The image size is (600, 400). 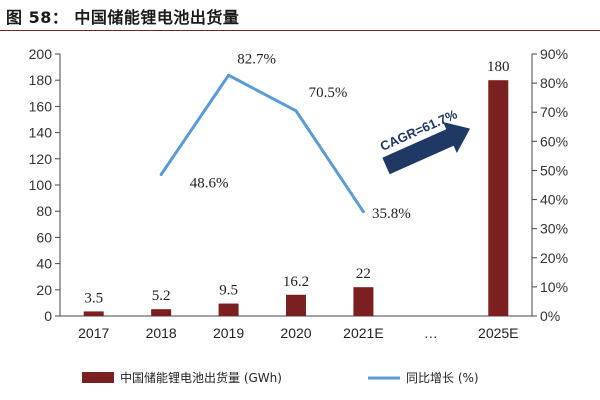 What do you see at coordinates (123, 17) in the screenshot?
I see `figure-title: 图 58： 中国储能锂电池出货量` at bounding box center [123, 17].